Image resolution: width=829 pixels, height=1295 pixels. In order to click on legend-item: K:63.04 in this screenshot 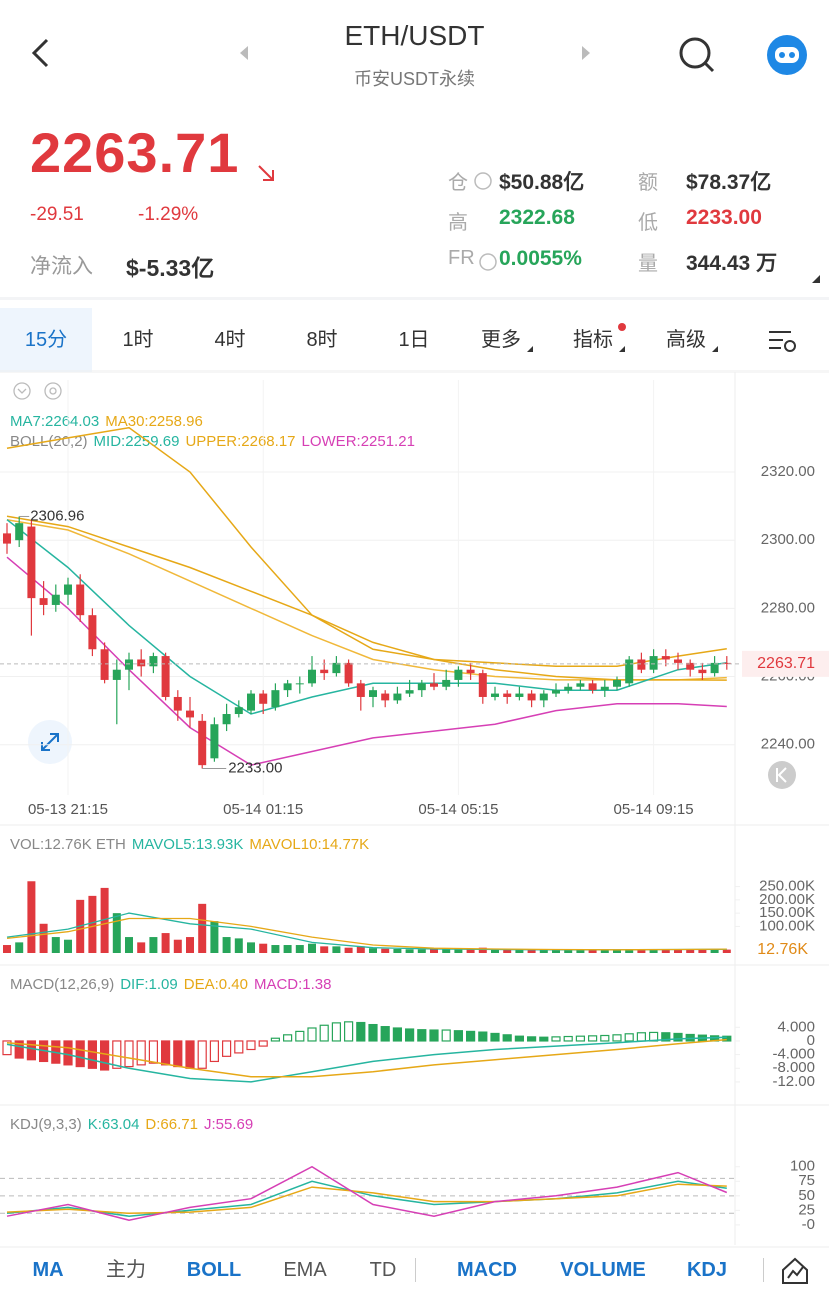, I will do `click(113, 1124)`.